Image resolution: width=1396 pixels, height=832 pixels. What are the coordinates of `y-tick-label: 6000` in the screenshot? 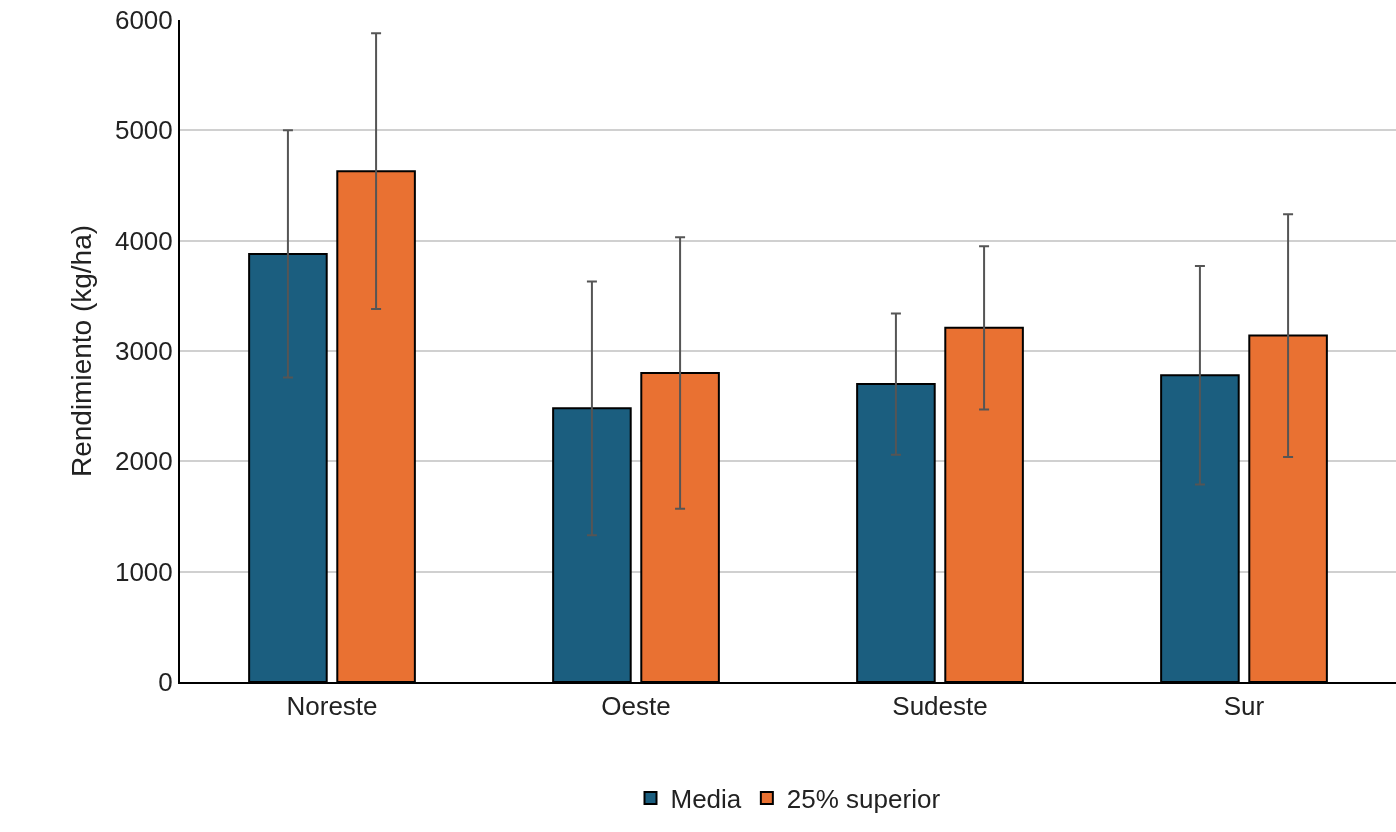 It's located at (143, 20).